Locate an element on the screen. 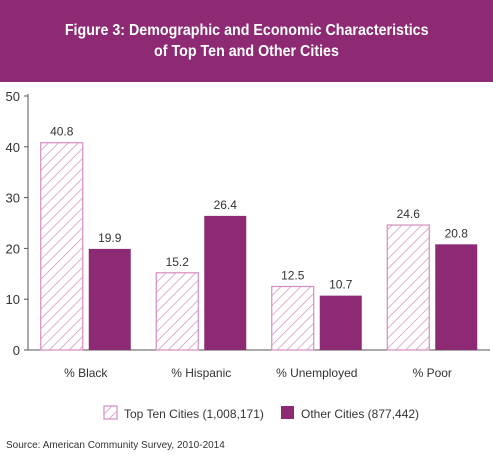 This screenshot has height=461, width=493. y-tick-label: 30 is located at coordinates (13, 198).